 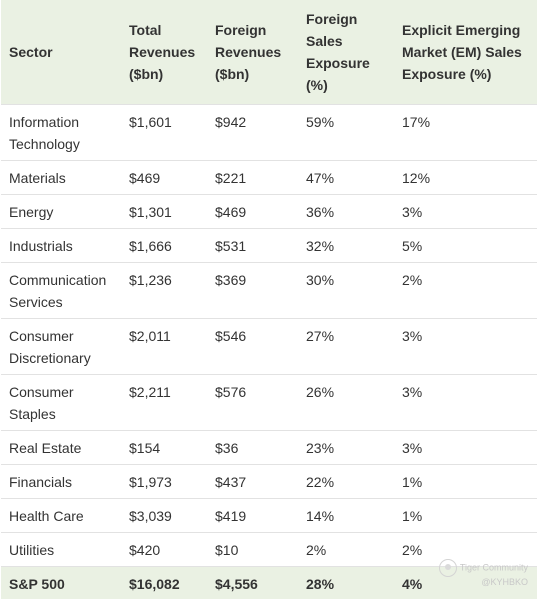 I want to click on cell-total-revenues: $1,973, so click(x=164, y=480).